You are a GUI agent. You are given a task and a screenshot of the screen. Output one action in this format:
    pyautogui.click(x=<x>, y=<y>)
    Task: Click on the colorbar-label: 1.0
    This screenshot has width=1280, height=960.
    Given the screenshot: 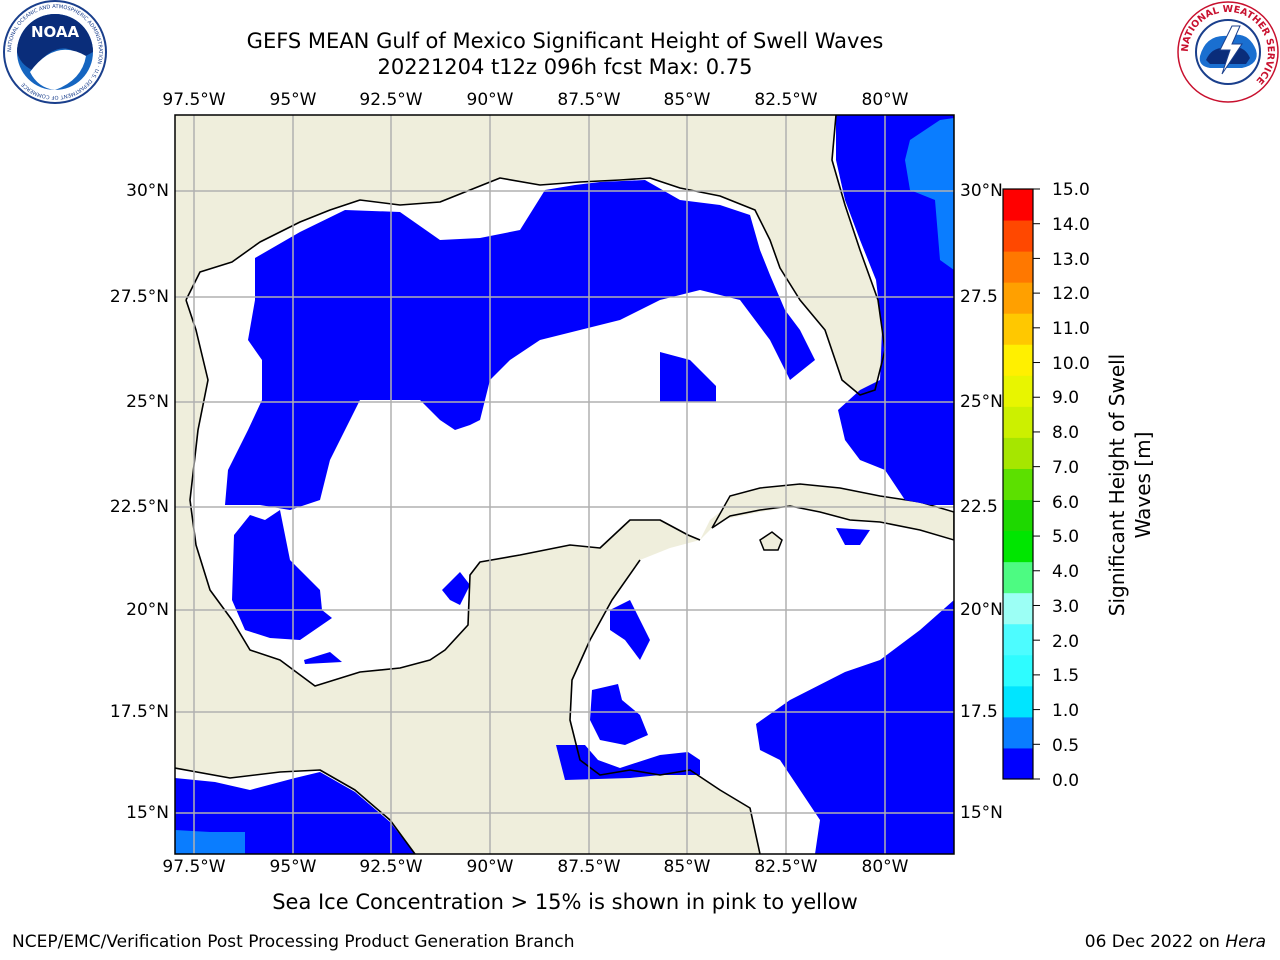 What is the action you would take?
    pyautogui.click(x=1066, y=711)
    